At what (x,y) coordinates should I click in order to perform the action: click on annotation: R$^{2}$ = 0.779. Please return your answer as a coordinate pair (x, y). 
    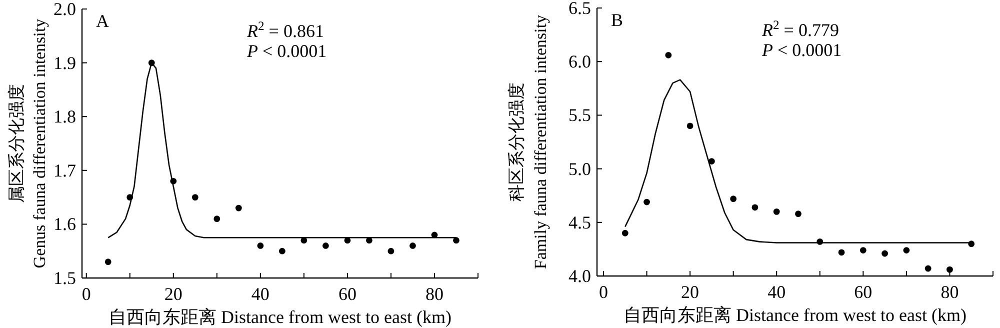
    Looking at the image, I should click on (800, 29).